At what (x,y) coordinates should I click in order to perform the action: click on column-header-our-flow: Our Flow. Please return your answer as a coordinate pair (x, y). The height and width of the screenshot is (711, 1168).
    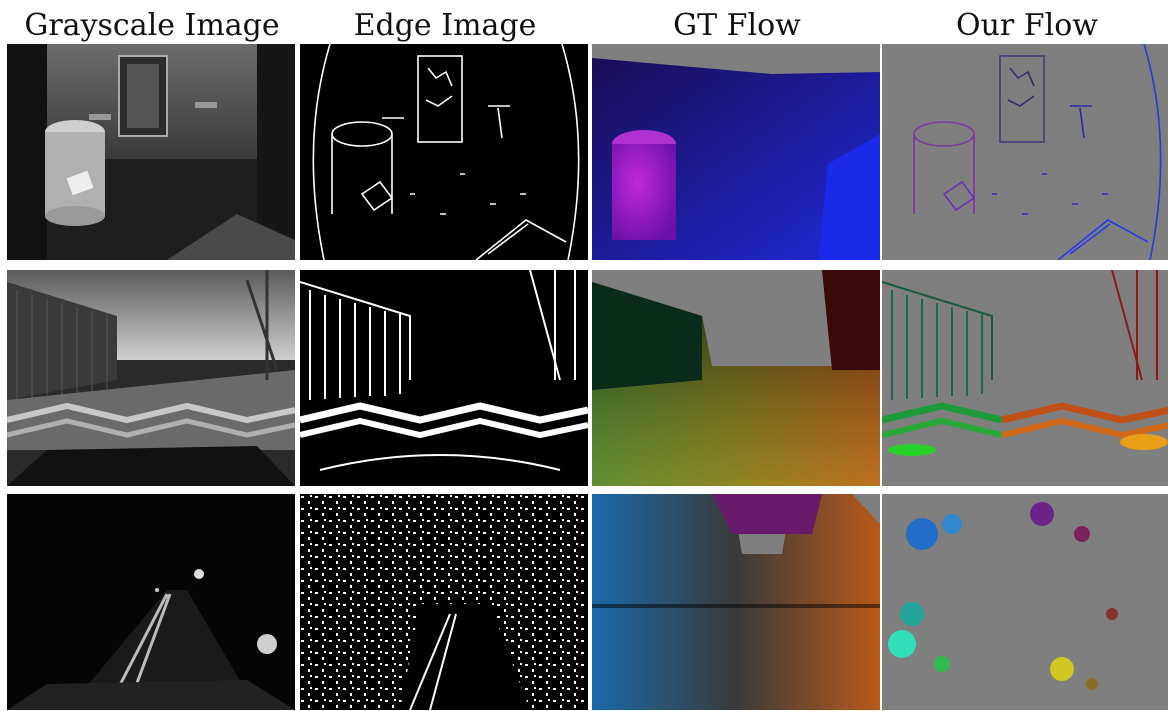
    Looking at the image, I should click on (1027, 25).